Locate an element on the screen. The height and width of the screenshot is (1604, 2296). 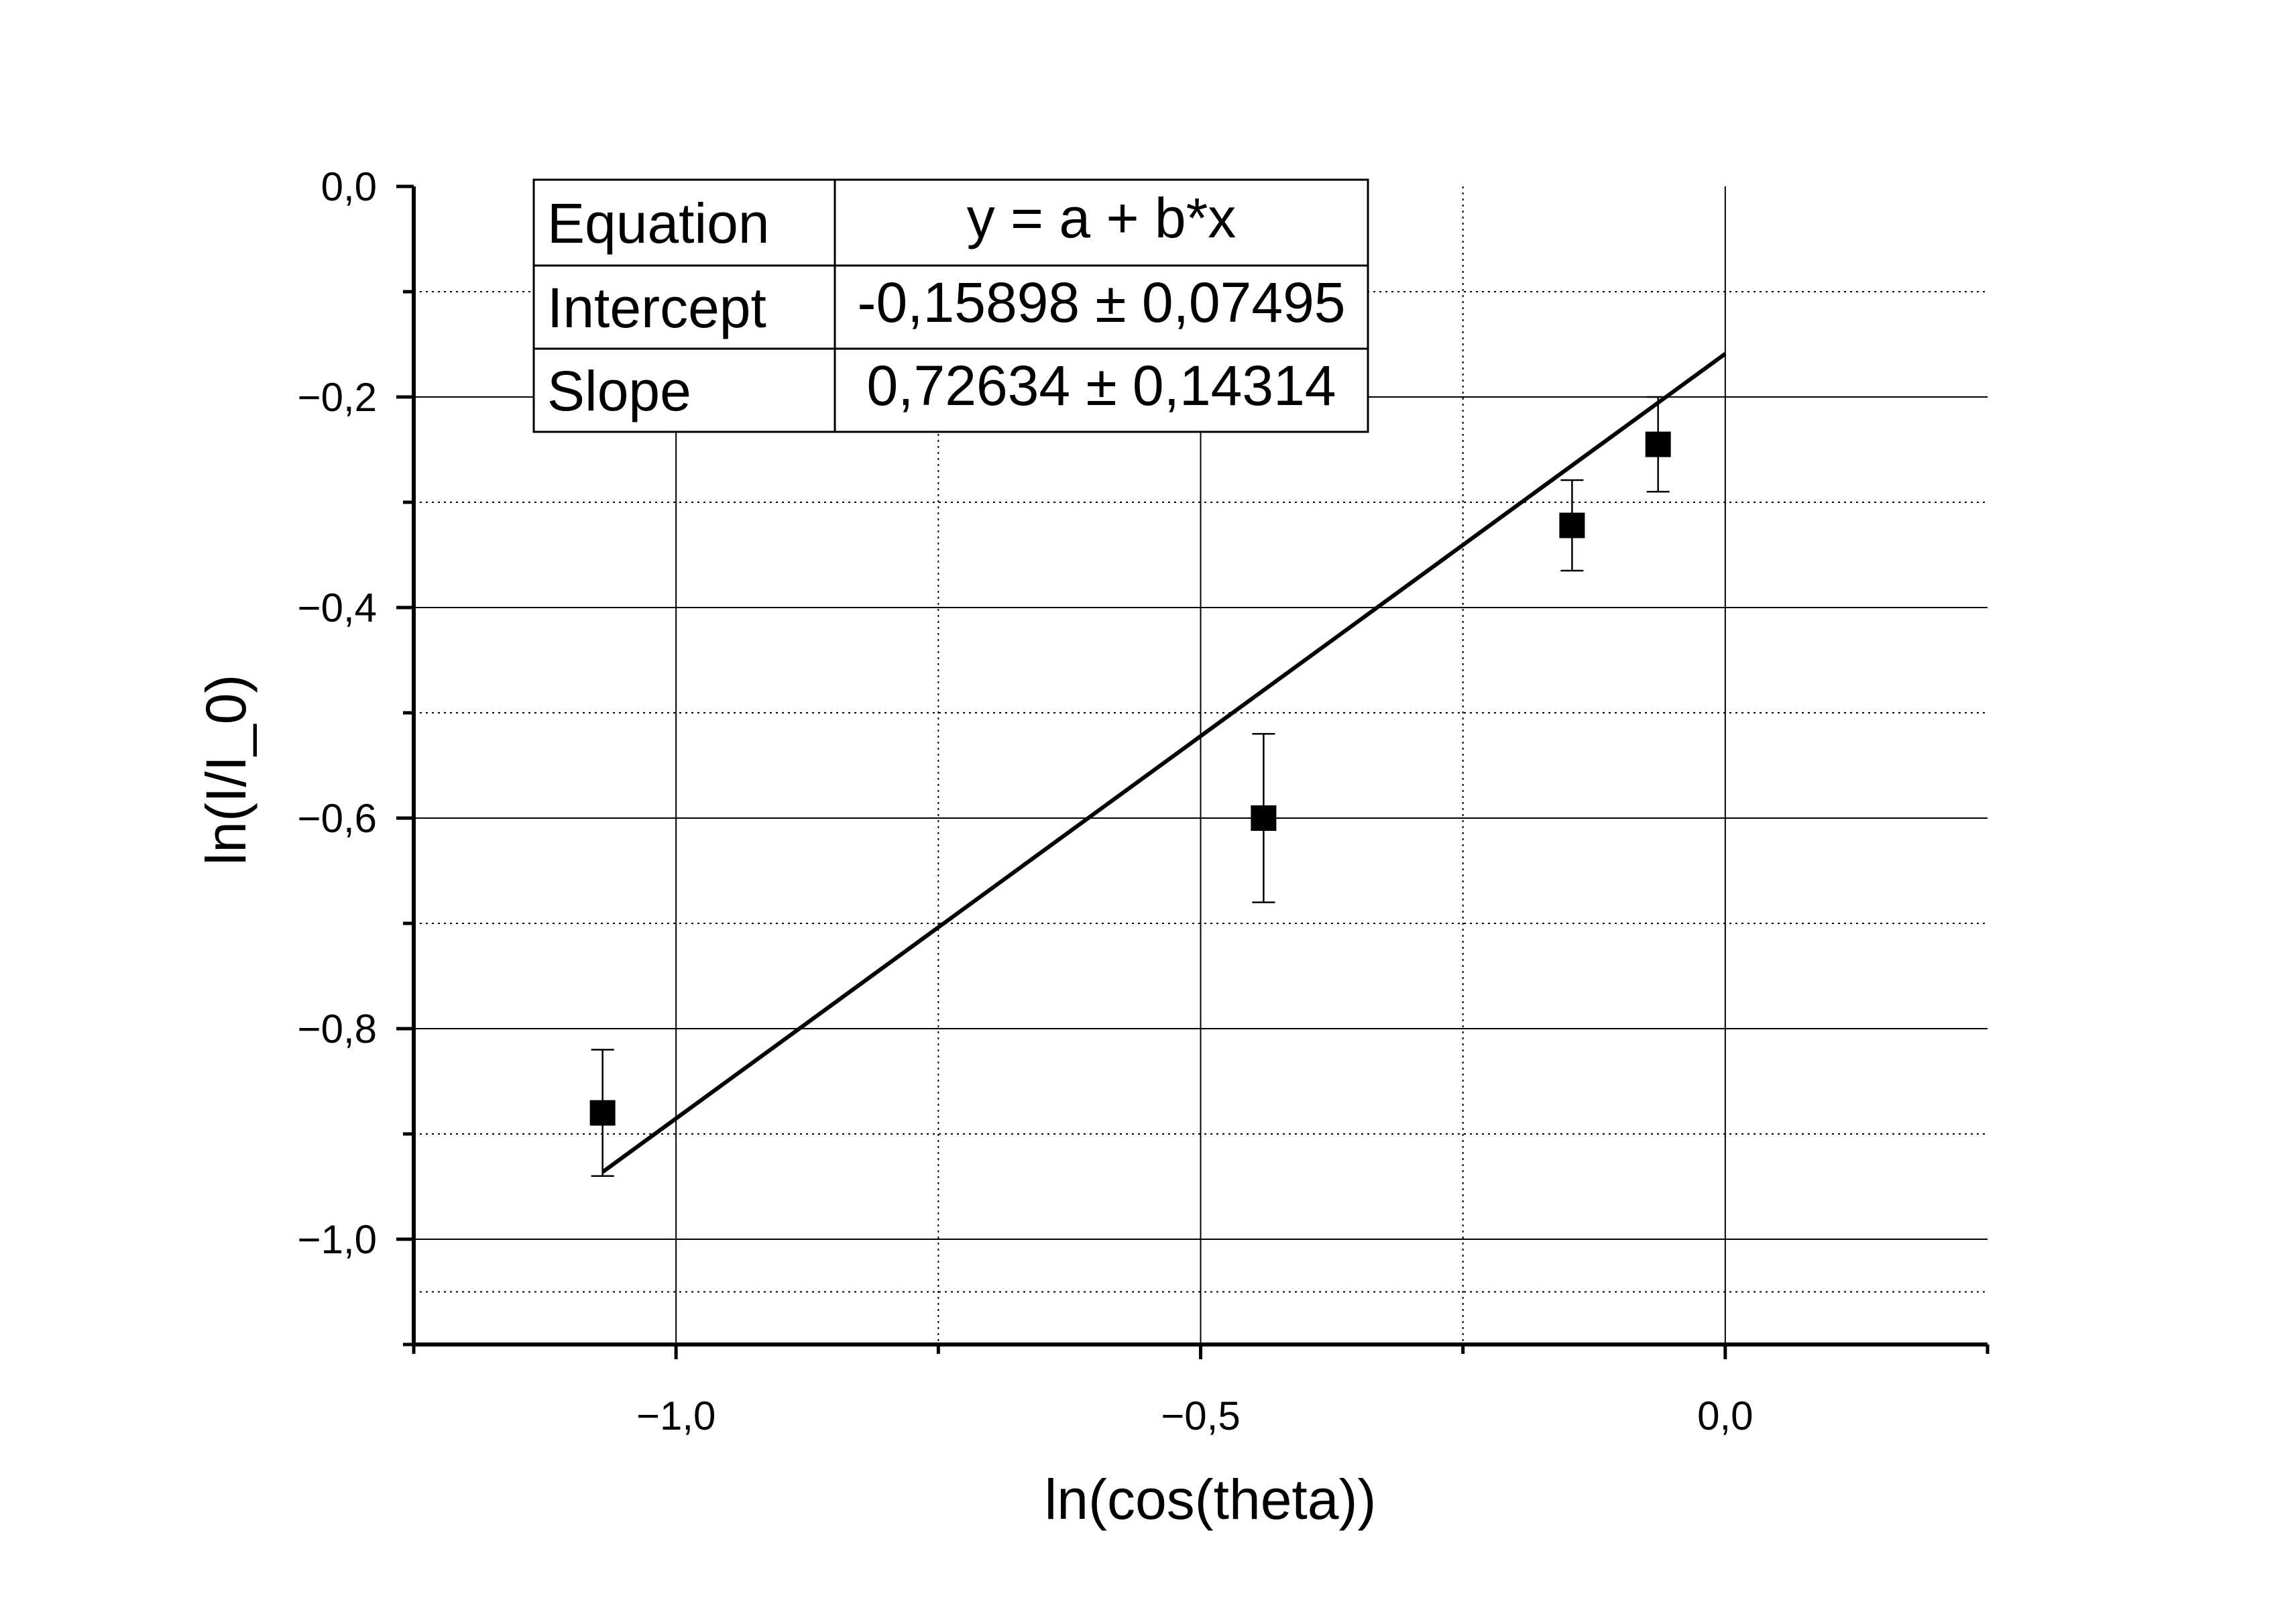
y-axis-title: ln(I/I_0) is located at coordinates (225, 770).